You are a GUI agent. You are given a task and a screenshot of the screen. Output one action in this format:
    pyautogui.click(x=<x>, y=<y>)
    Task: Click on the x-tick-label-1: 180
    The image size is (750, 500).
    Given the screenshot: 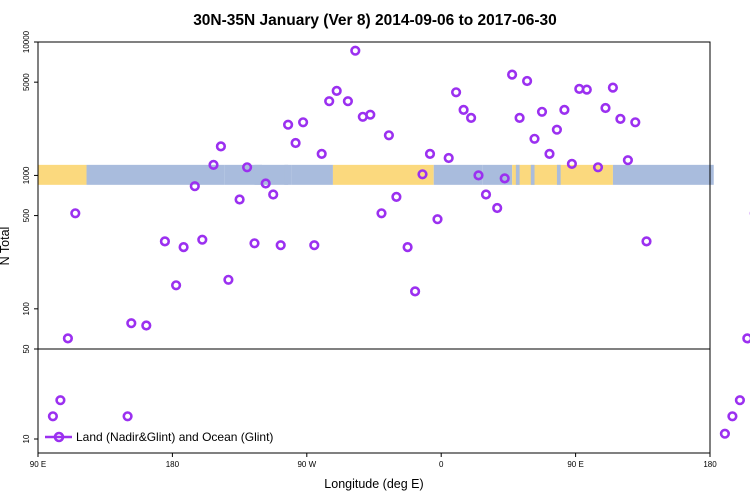 What is the action you would take?
    pyautogui.click(x=173, y=464)
    